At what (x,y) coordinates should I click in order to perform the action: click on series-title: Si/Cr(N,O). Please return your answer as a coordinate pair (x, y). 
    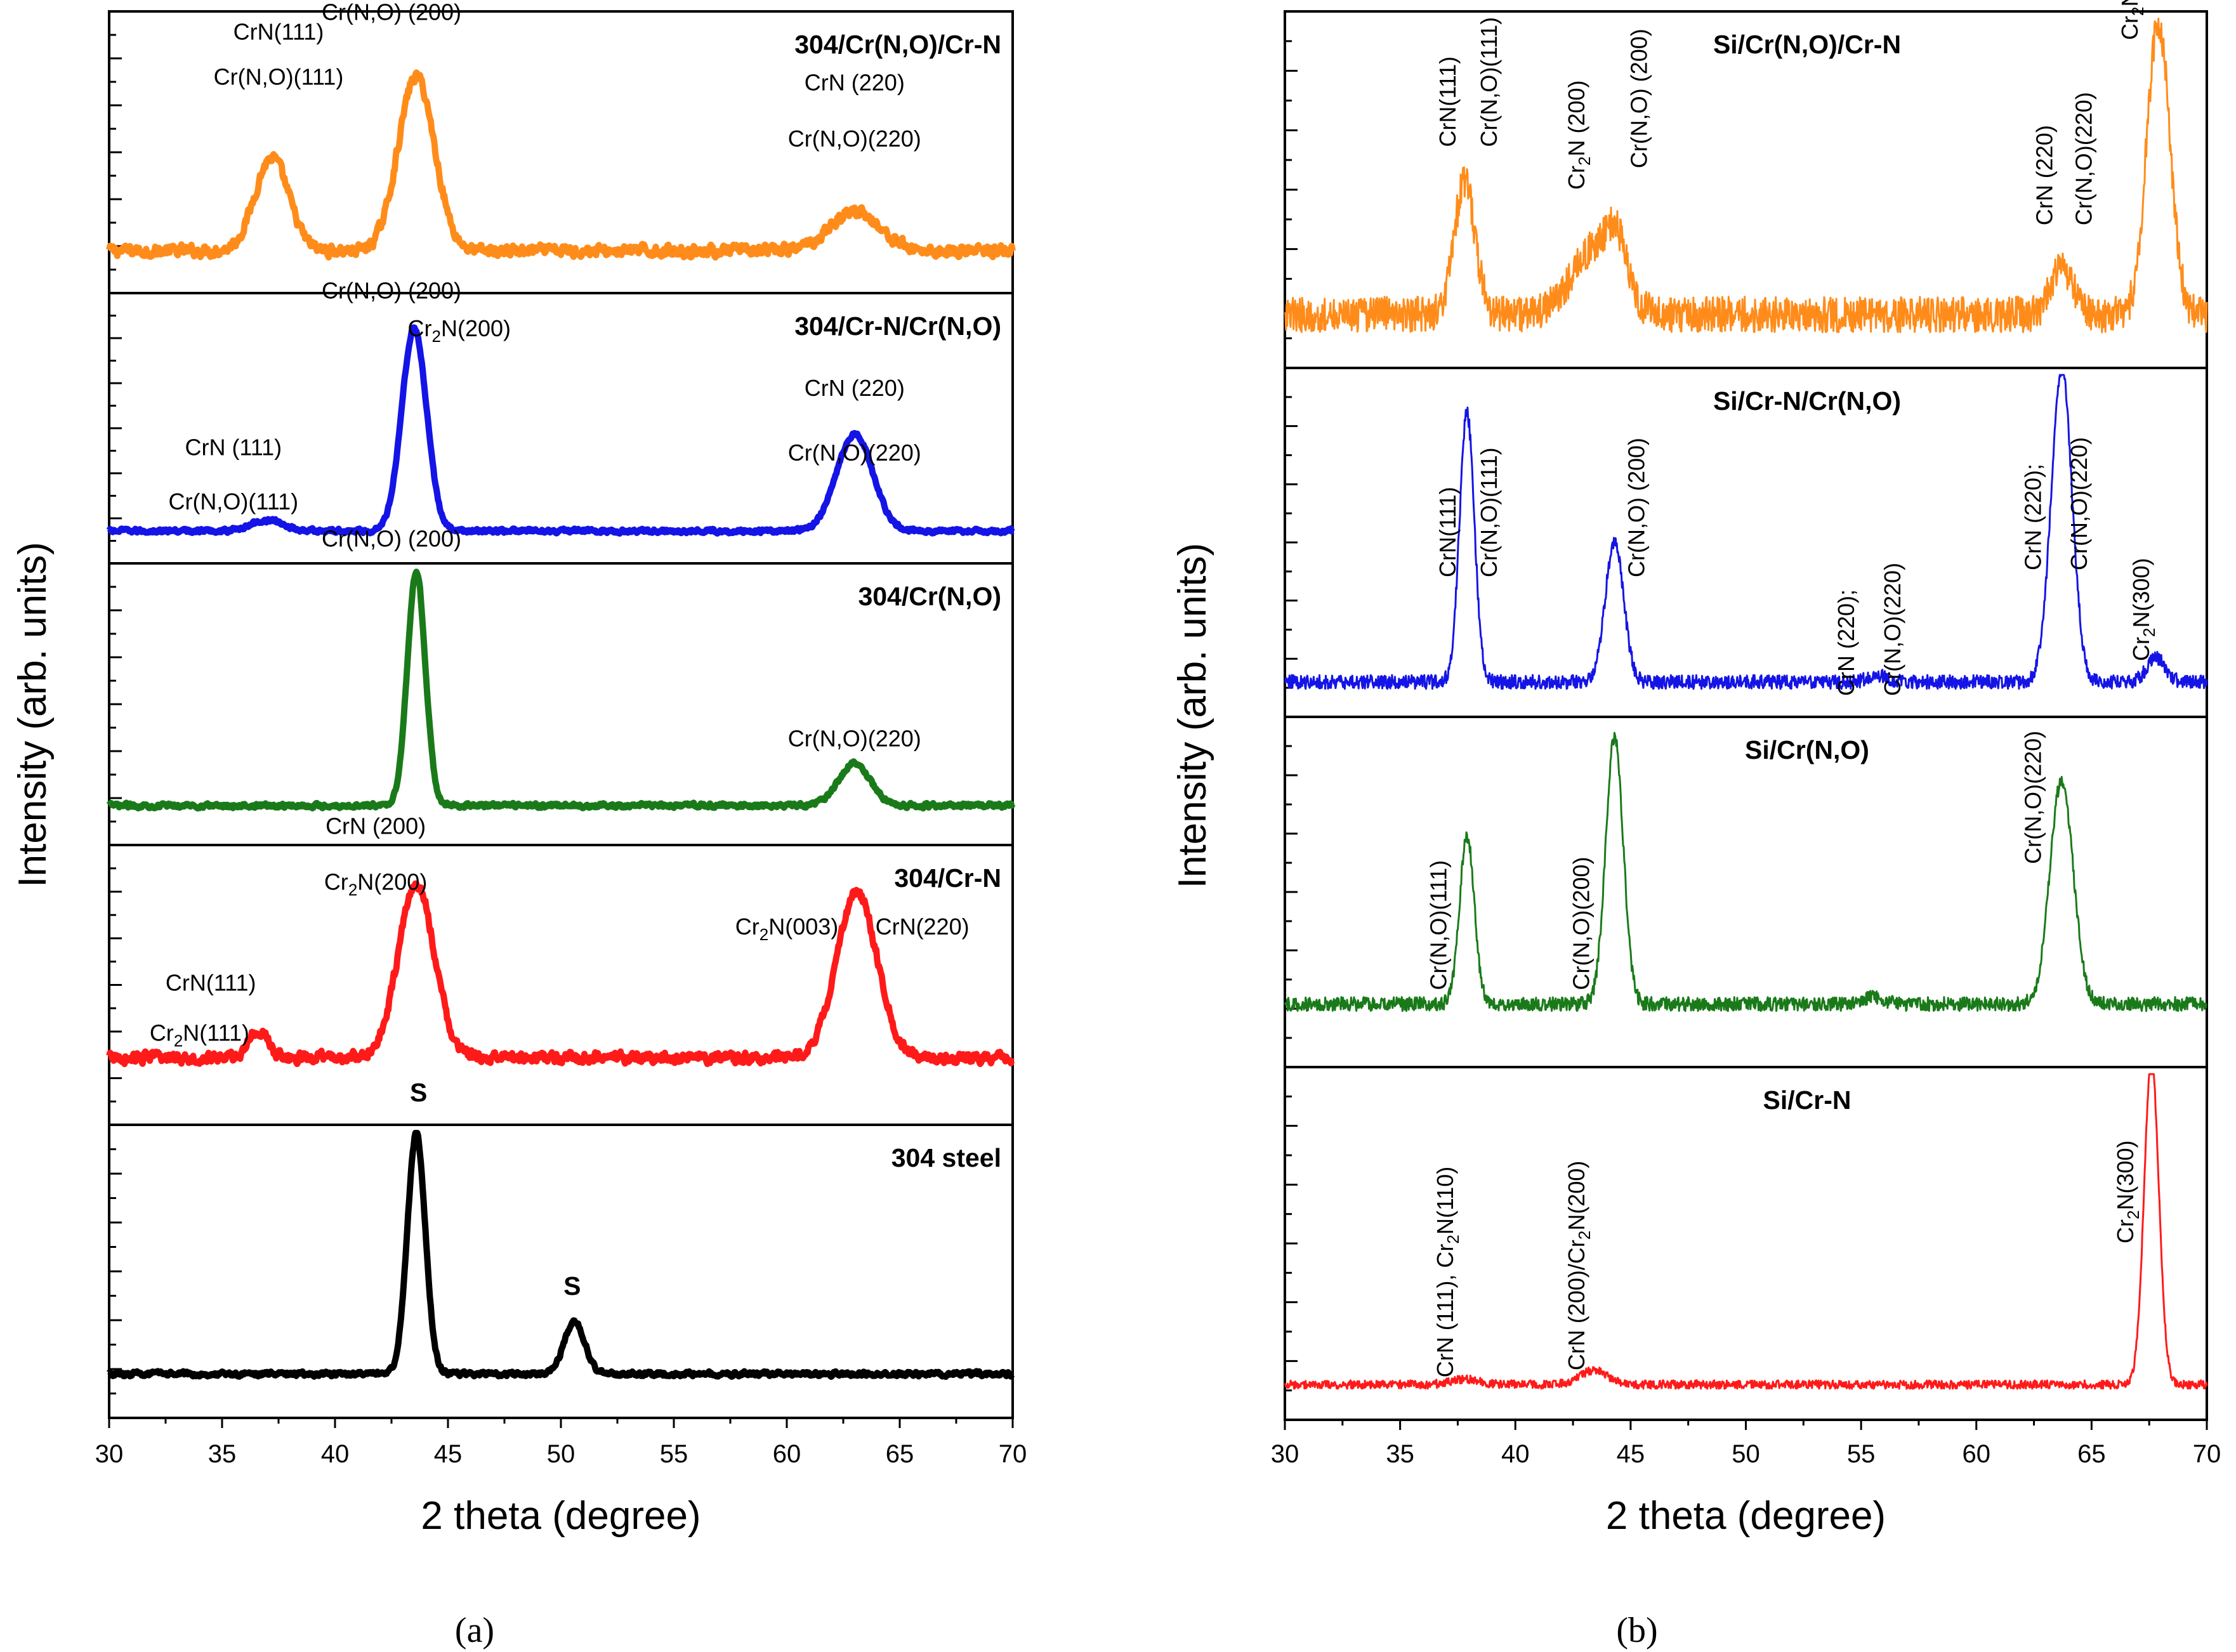
    Looking at the image, I should click on (1807, 749).